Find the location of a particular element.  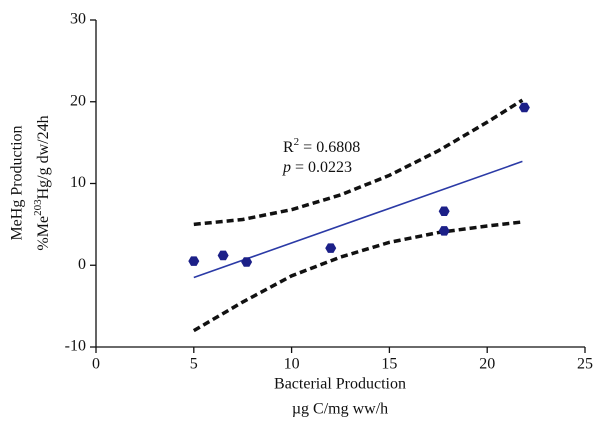

y-axis-label: MeHg Production is located at coordinates (17, 182).